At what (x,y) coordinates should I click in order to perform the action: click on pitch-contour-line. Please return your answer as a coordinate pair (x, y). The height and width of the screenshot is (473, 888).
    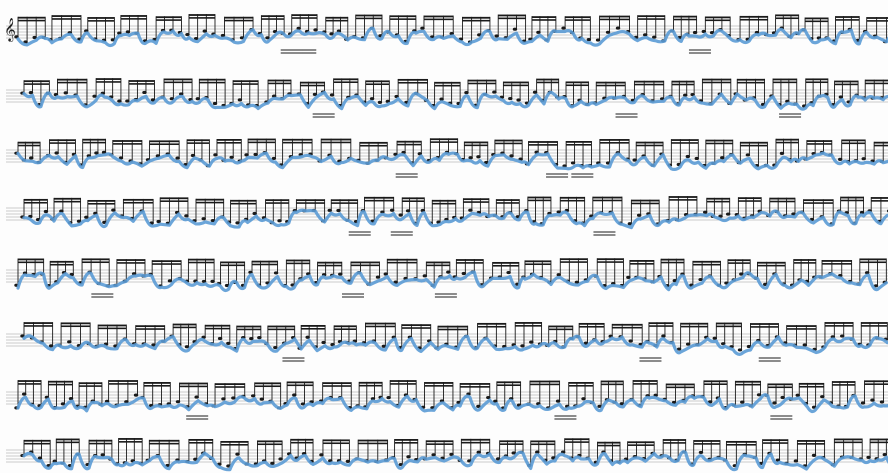
    Looking at the image, I should click on (452, 403).